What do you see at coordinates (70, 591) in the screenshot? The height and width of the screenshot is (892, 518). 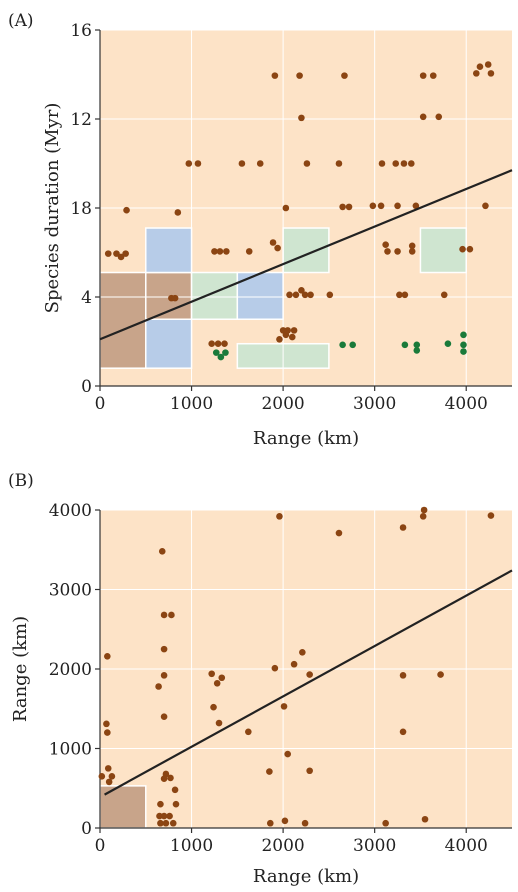 I see `y-tick-label: 3000` at bounding box center [70, 591].